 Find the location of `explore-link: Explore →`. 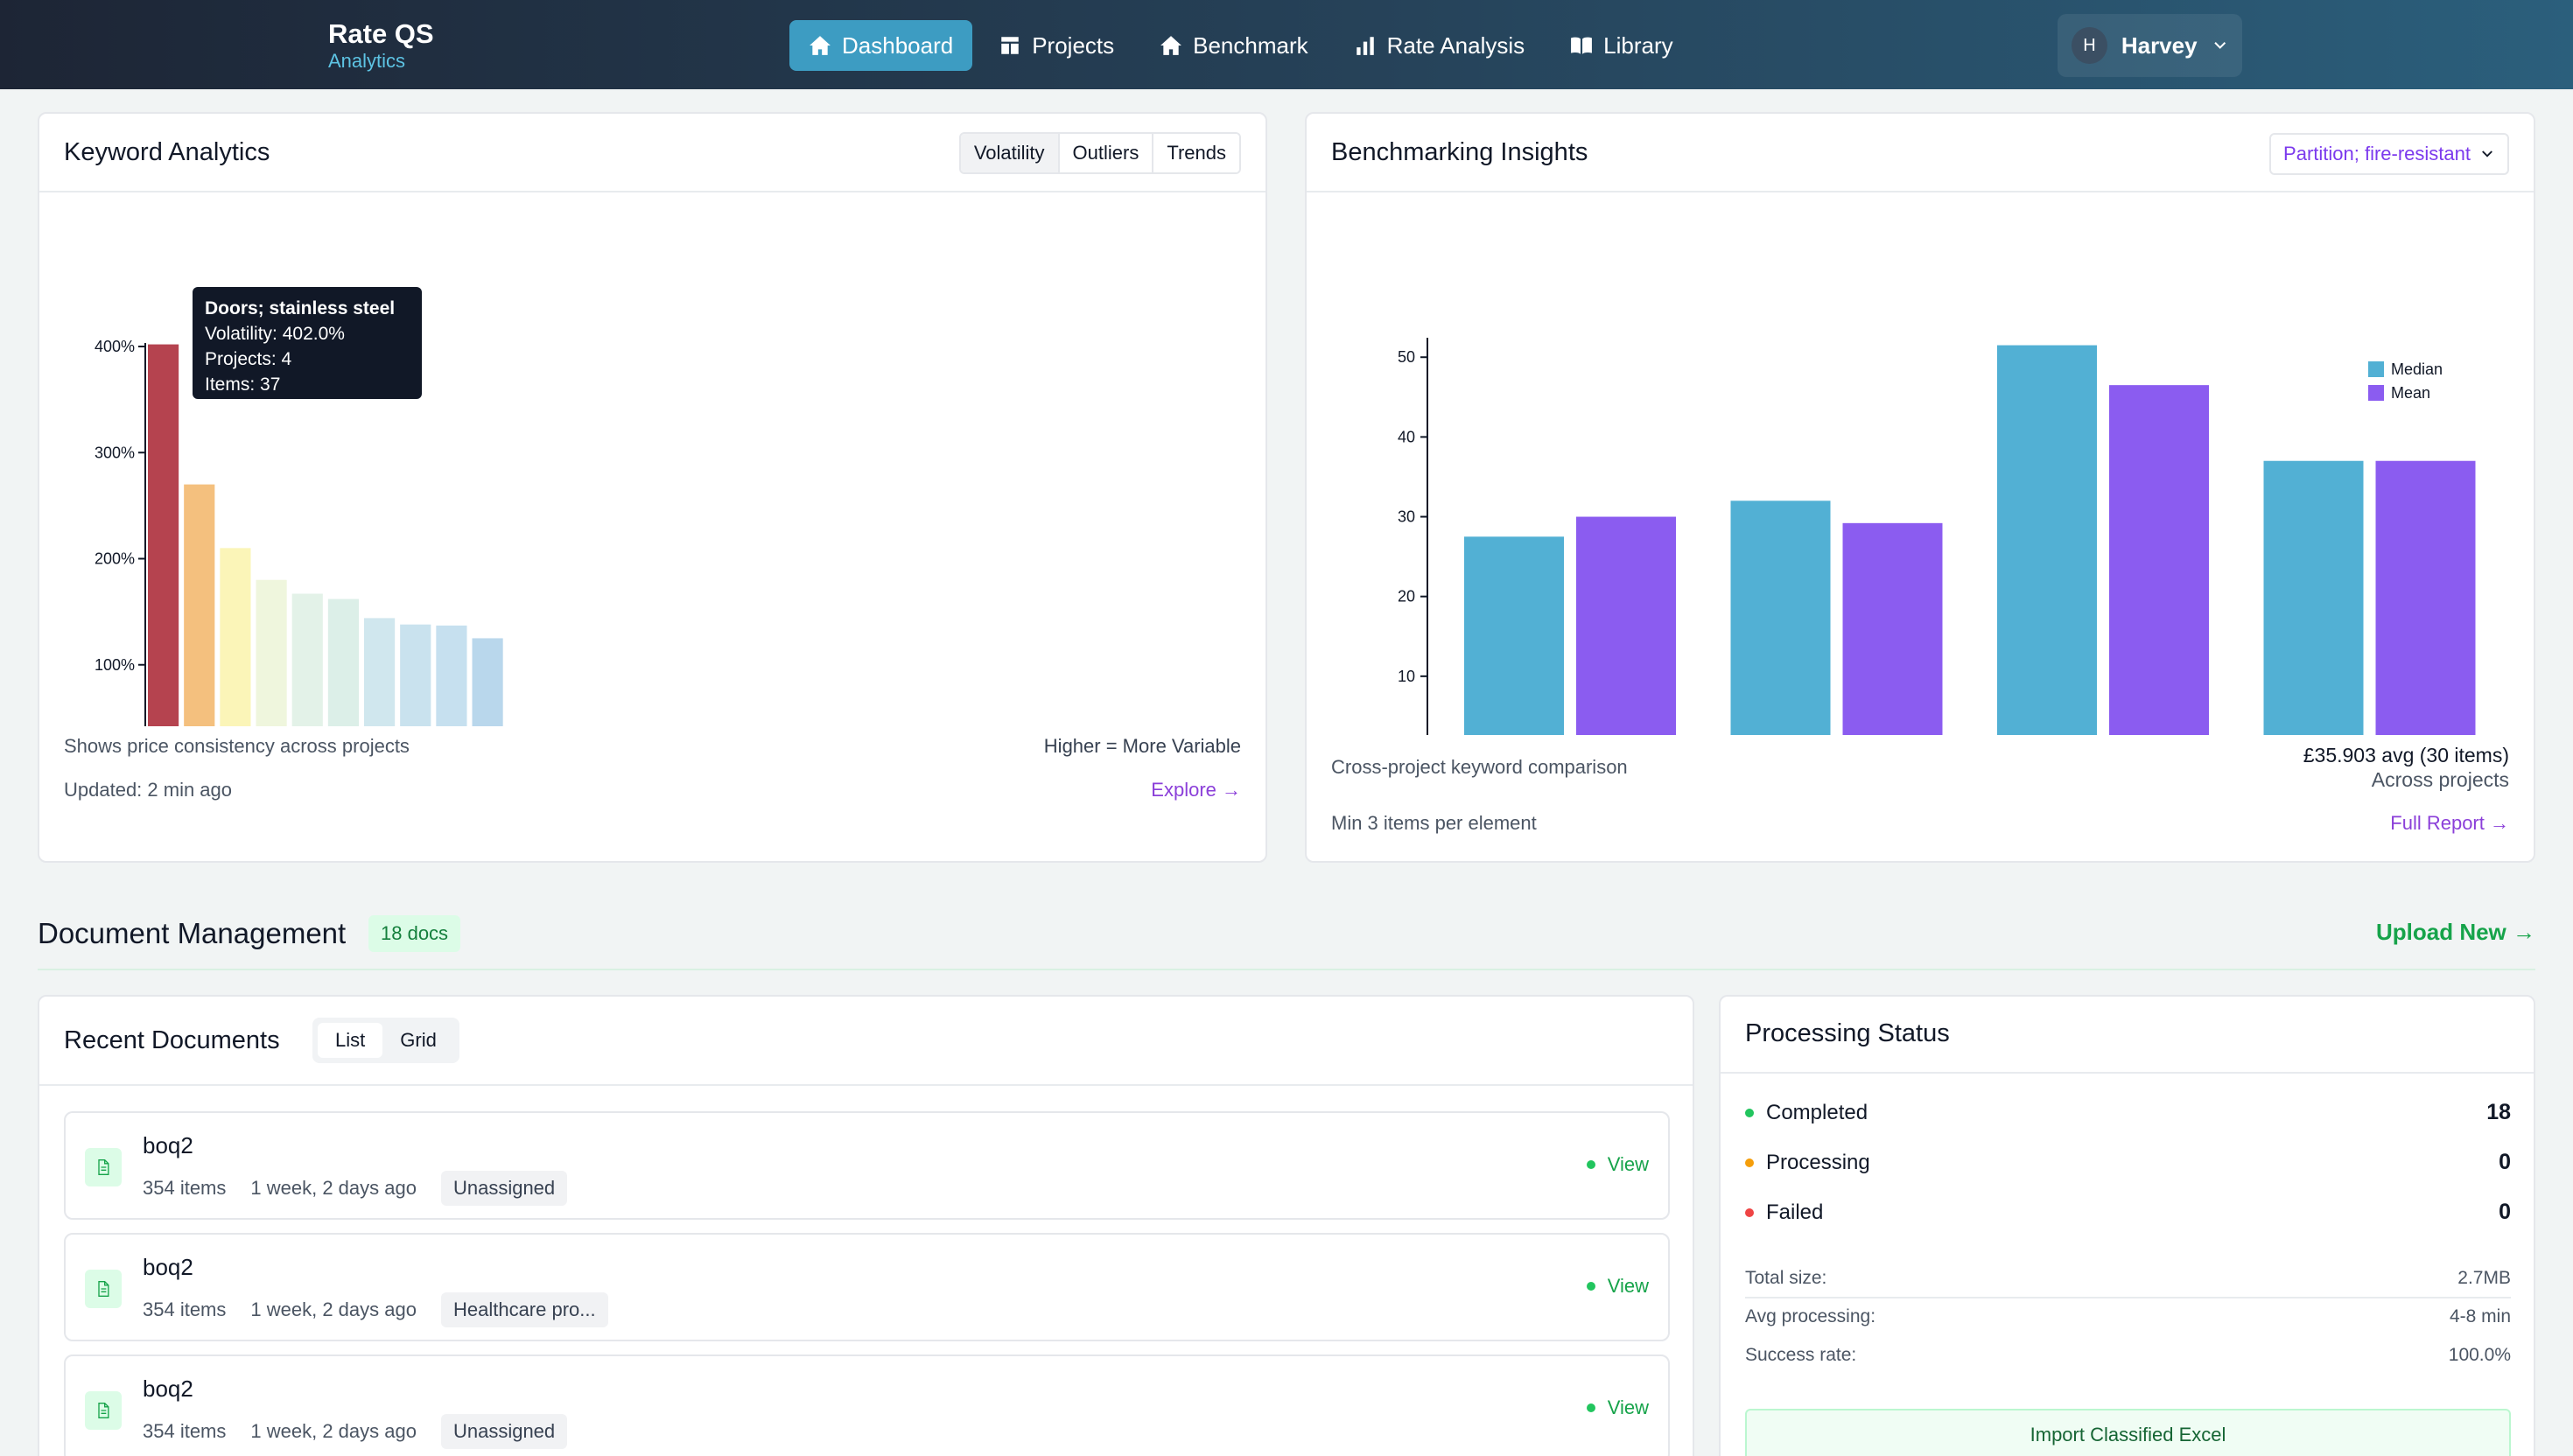

explore-link: Explore → is located at coordinates (1196, 790).